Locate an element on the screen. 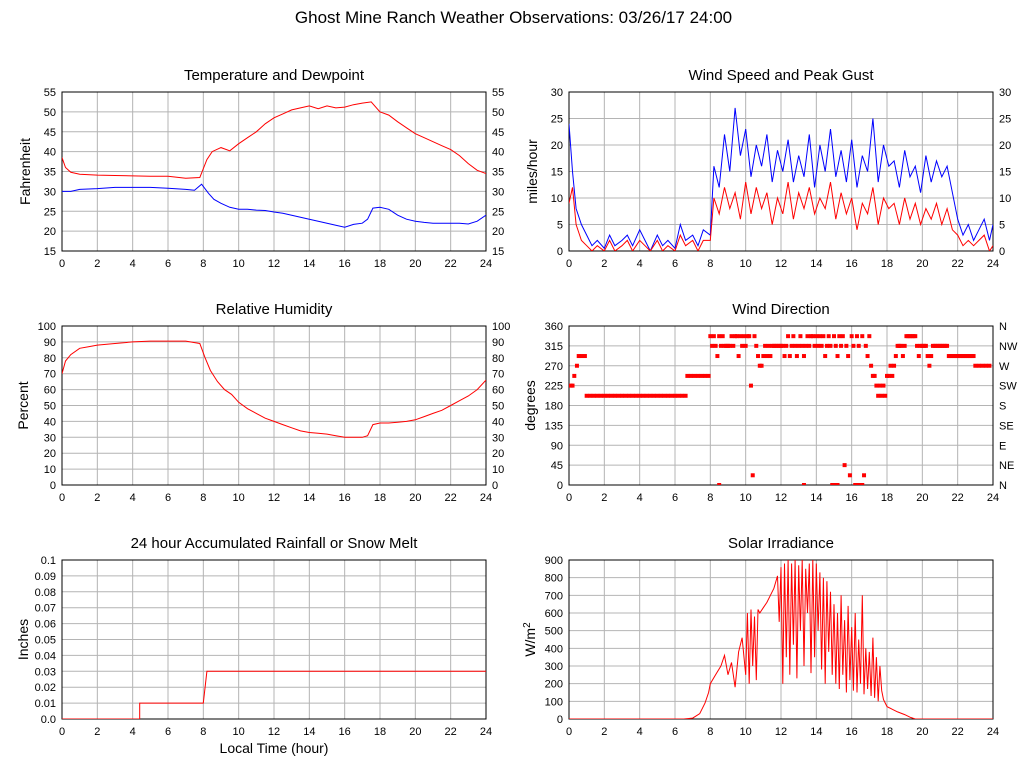 Image resolution: width=1027 pixels, height=772 pixels. temperature-and-dewpoint-ytick-label: 45 is located at coordinates (50, 133).